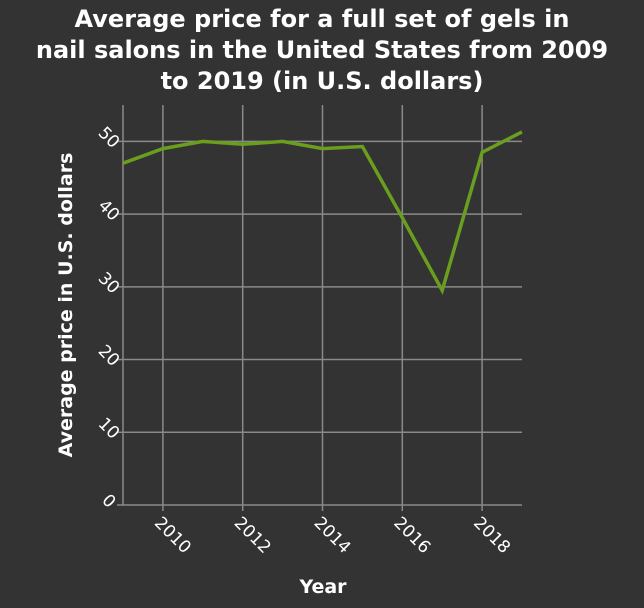 The width and height of the screenshot is (644, 608). I want to click on y-tick-label: 0, so click(109, 502).